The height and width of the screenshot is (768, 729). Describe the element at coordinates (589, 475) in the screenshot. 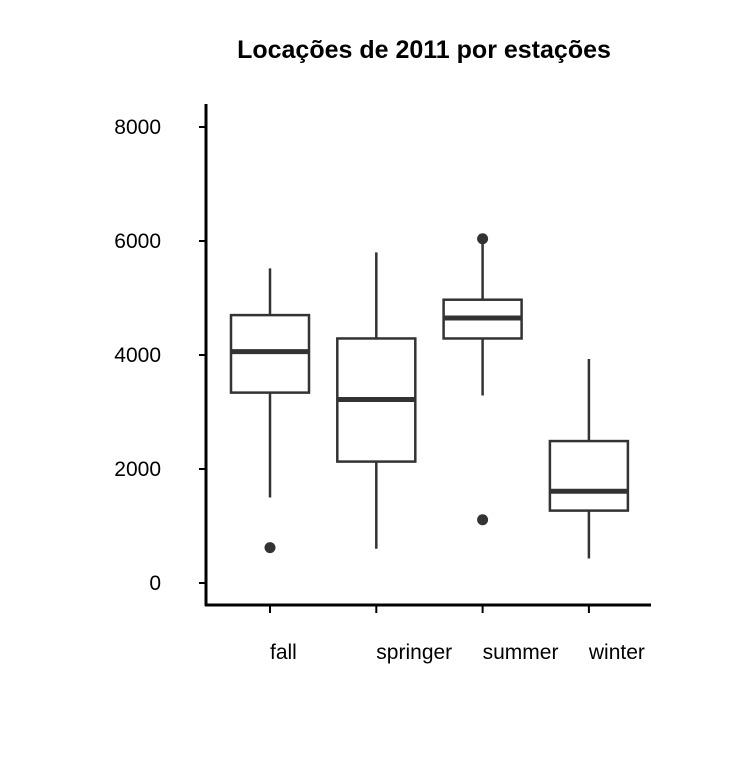

I see `iqr-box` at that location.